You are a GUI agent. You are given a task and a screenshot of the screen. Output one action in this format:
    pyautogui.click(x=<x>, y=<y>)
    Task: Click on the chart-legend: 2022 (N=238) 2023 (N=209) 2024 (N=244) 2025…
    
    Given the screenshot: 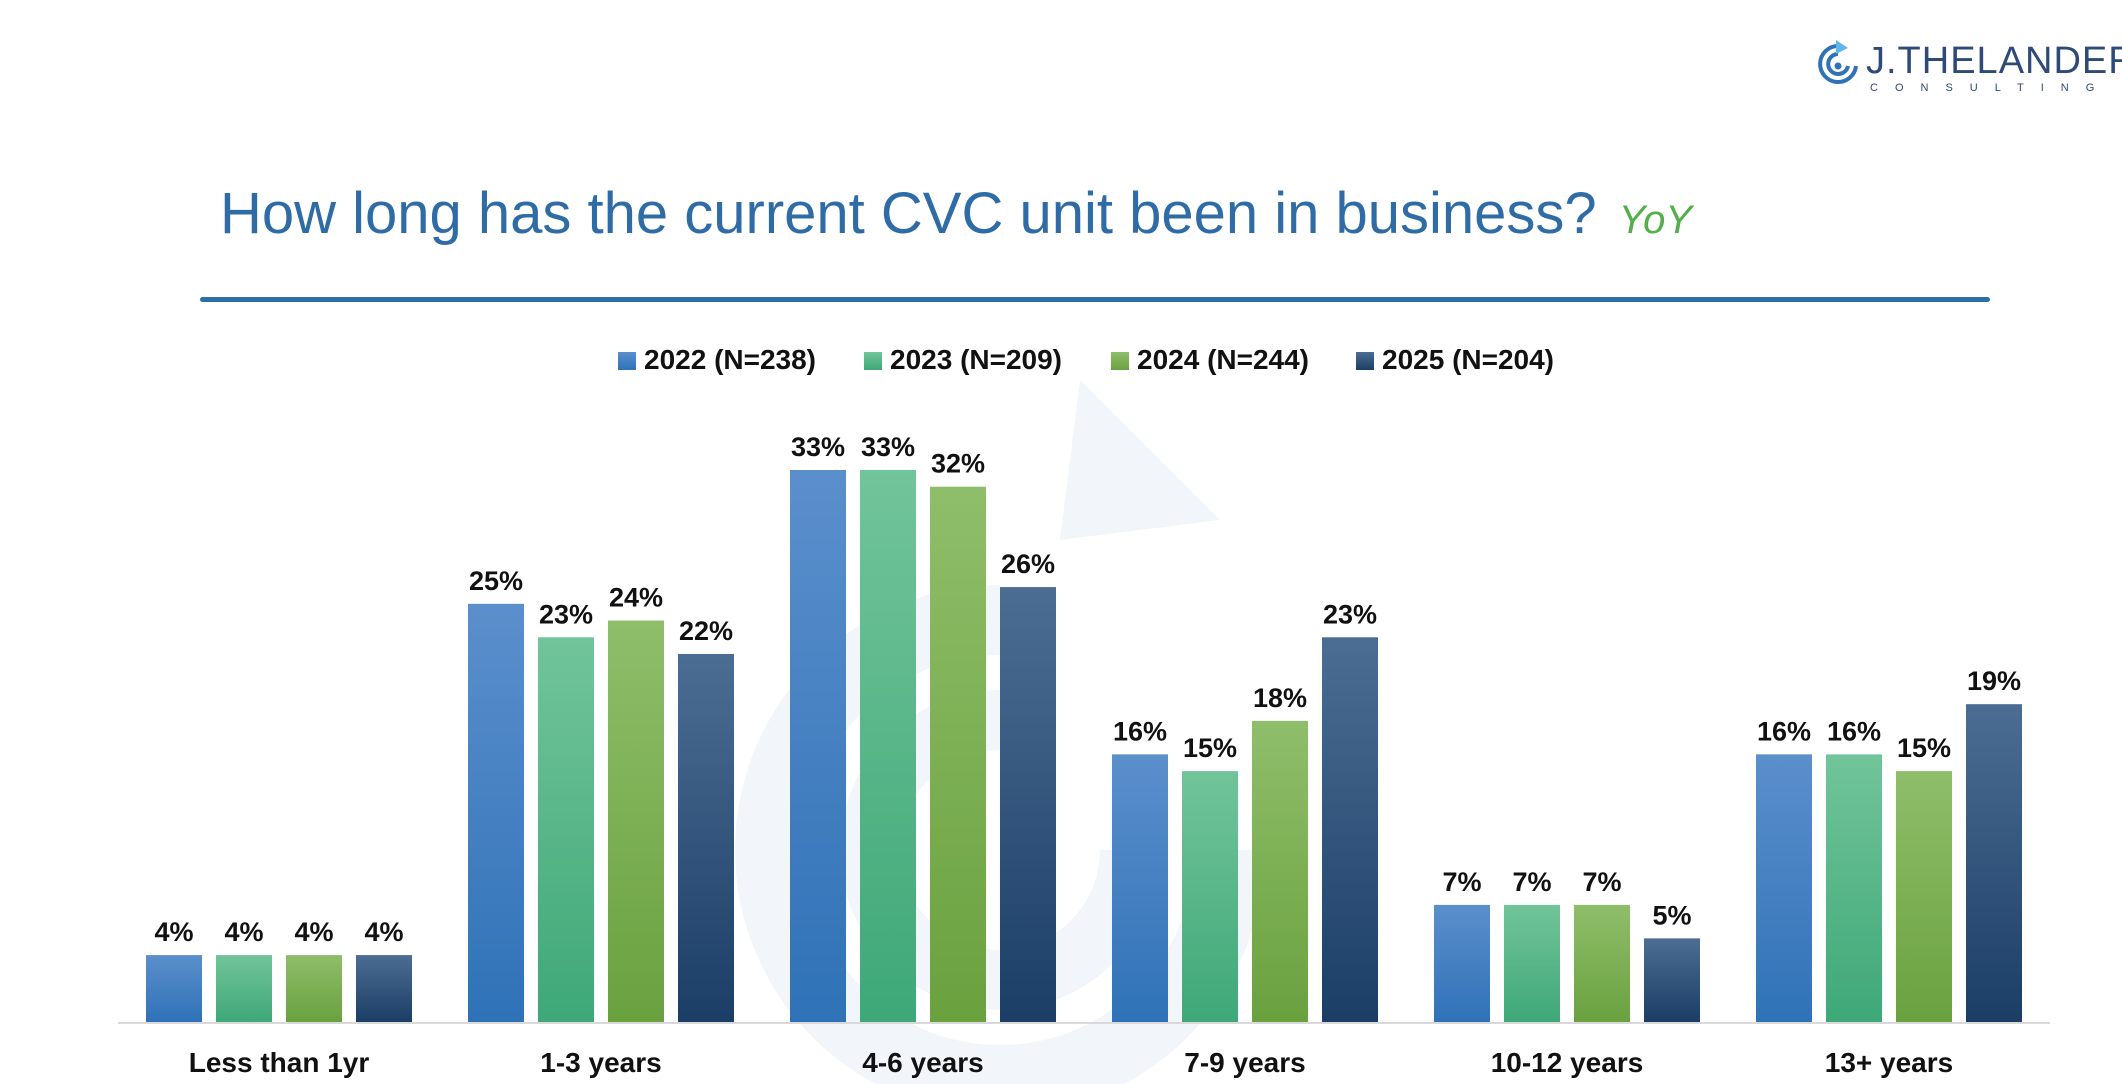 What is the action you would take?
    pyautogui.click(x=1086, y=359)
    